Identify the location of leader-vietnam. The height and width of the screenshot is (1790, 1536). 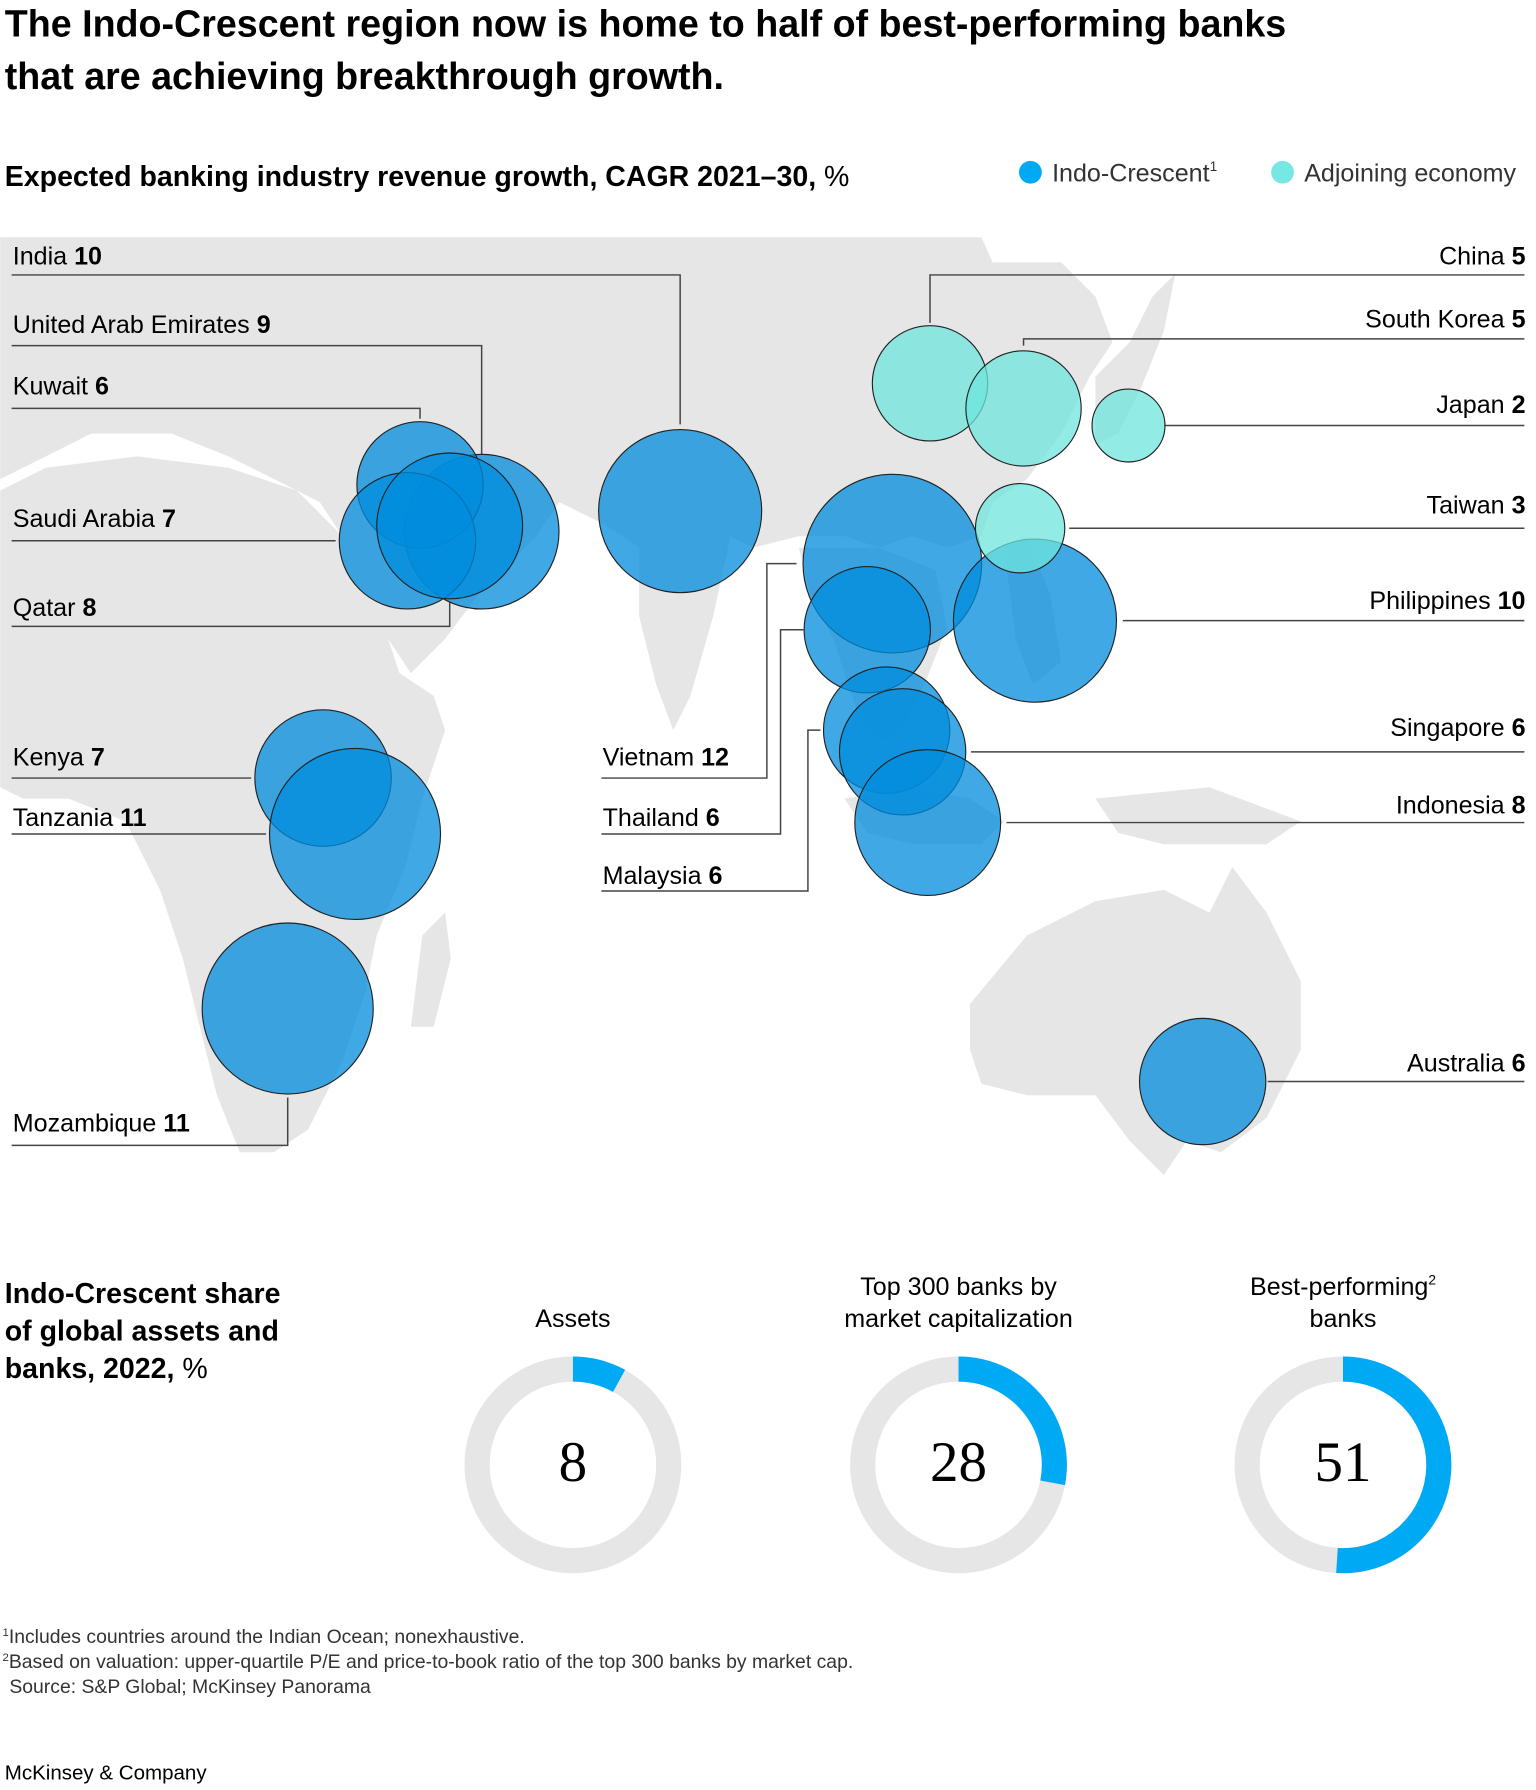
(699, 670).